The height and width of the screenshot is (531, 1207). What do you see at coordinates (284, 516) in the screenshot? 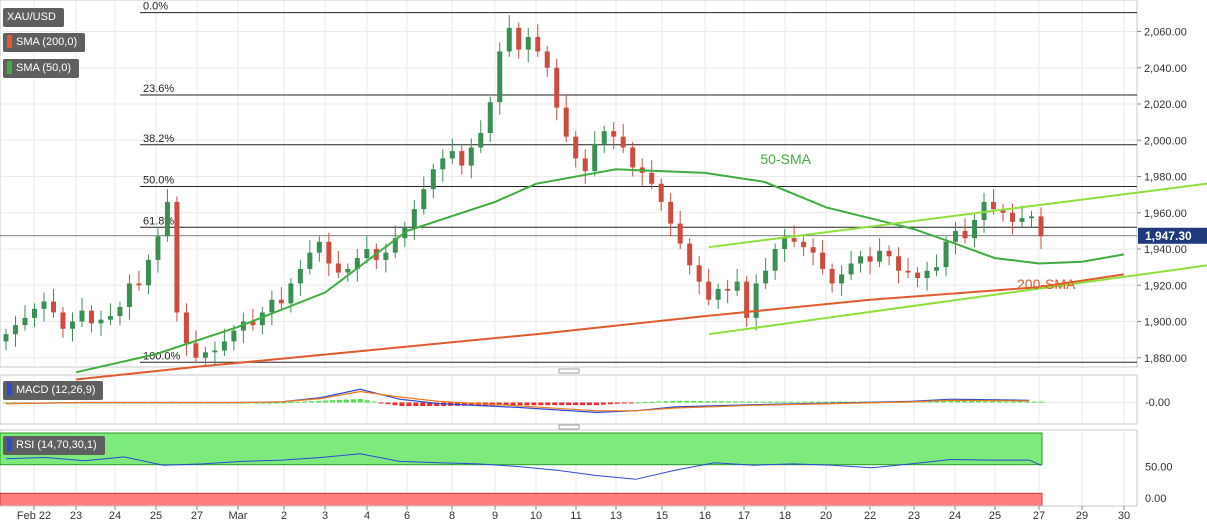
I see `x-tick-label: 2` at bounding box center [284, 516].